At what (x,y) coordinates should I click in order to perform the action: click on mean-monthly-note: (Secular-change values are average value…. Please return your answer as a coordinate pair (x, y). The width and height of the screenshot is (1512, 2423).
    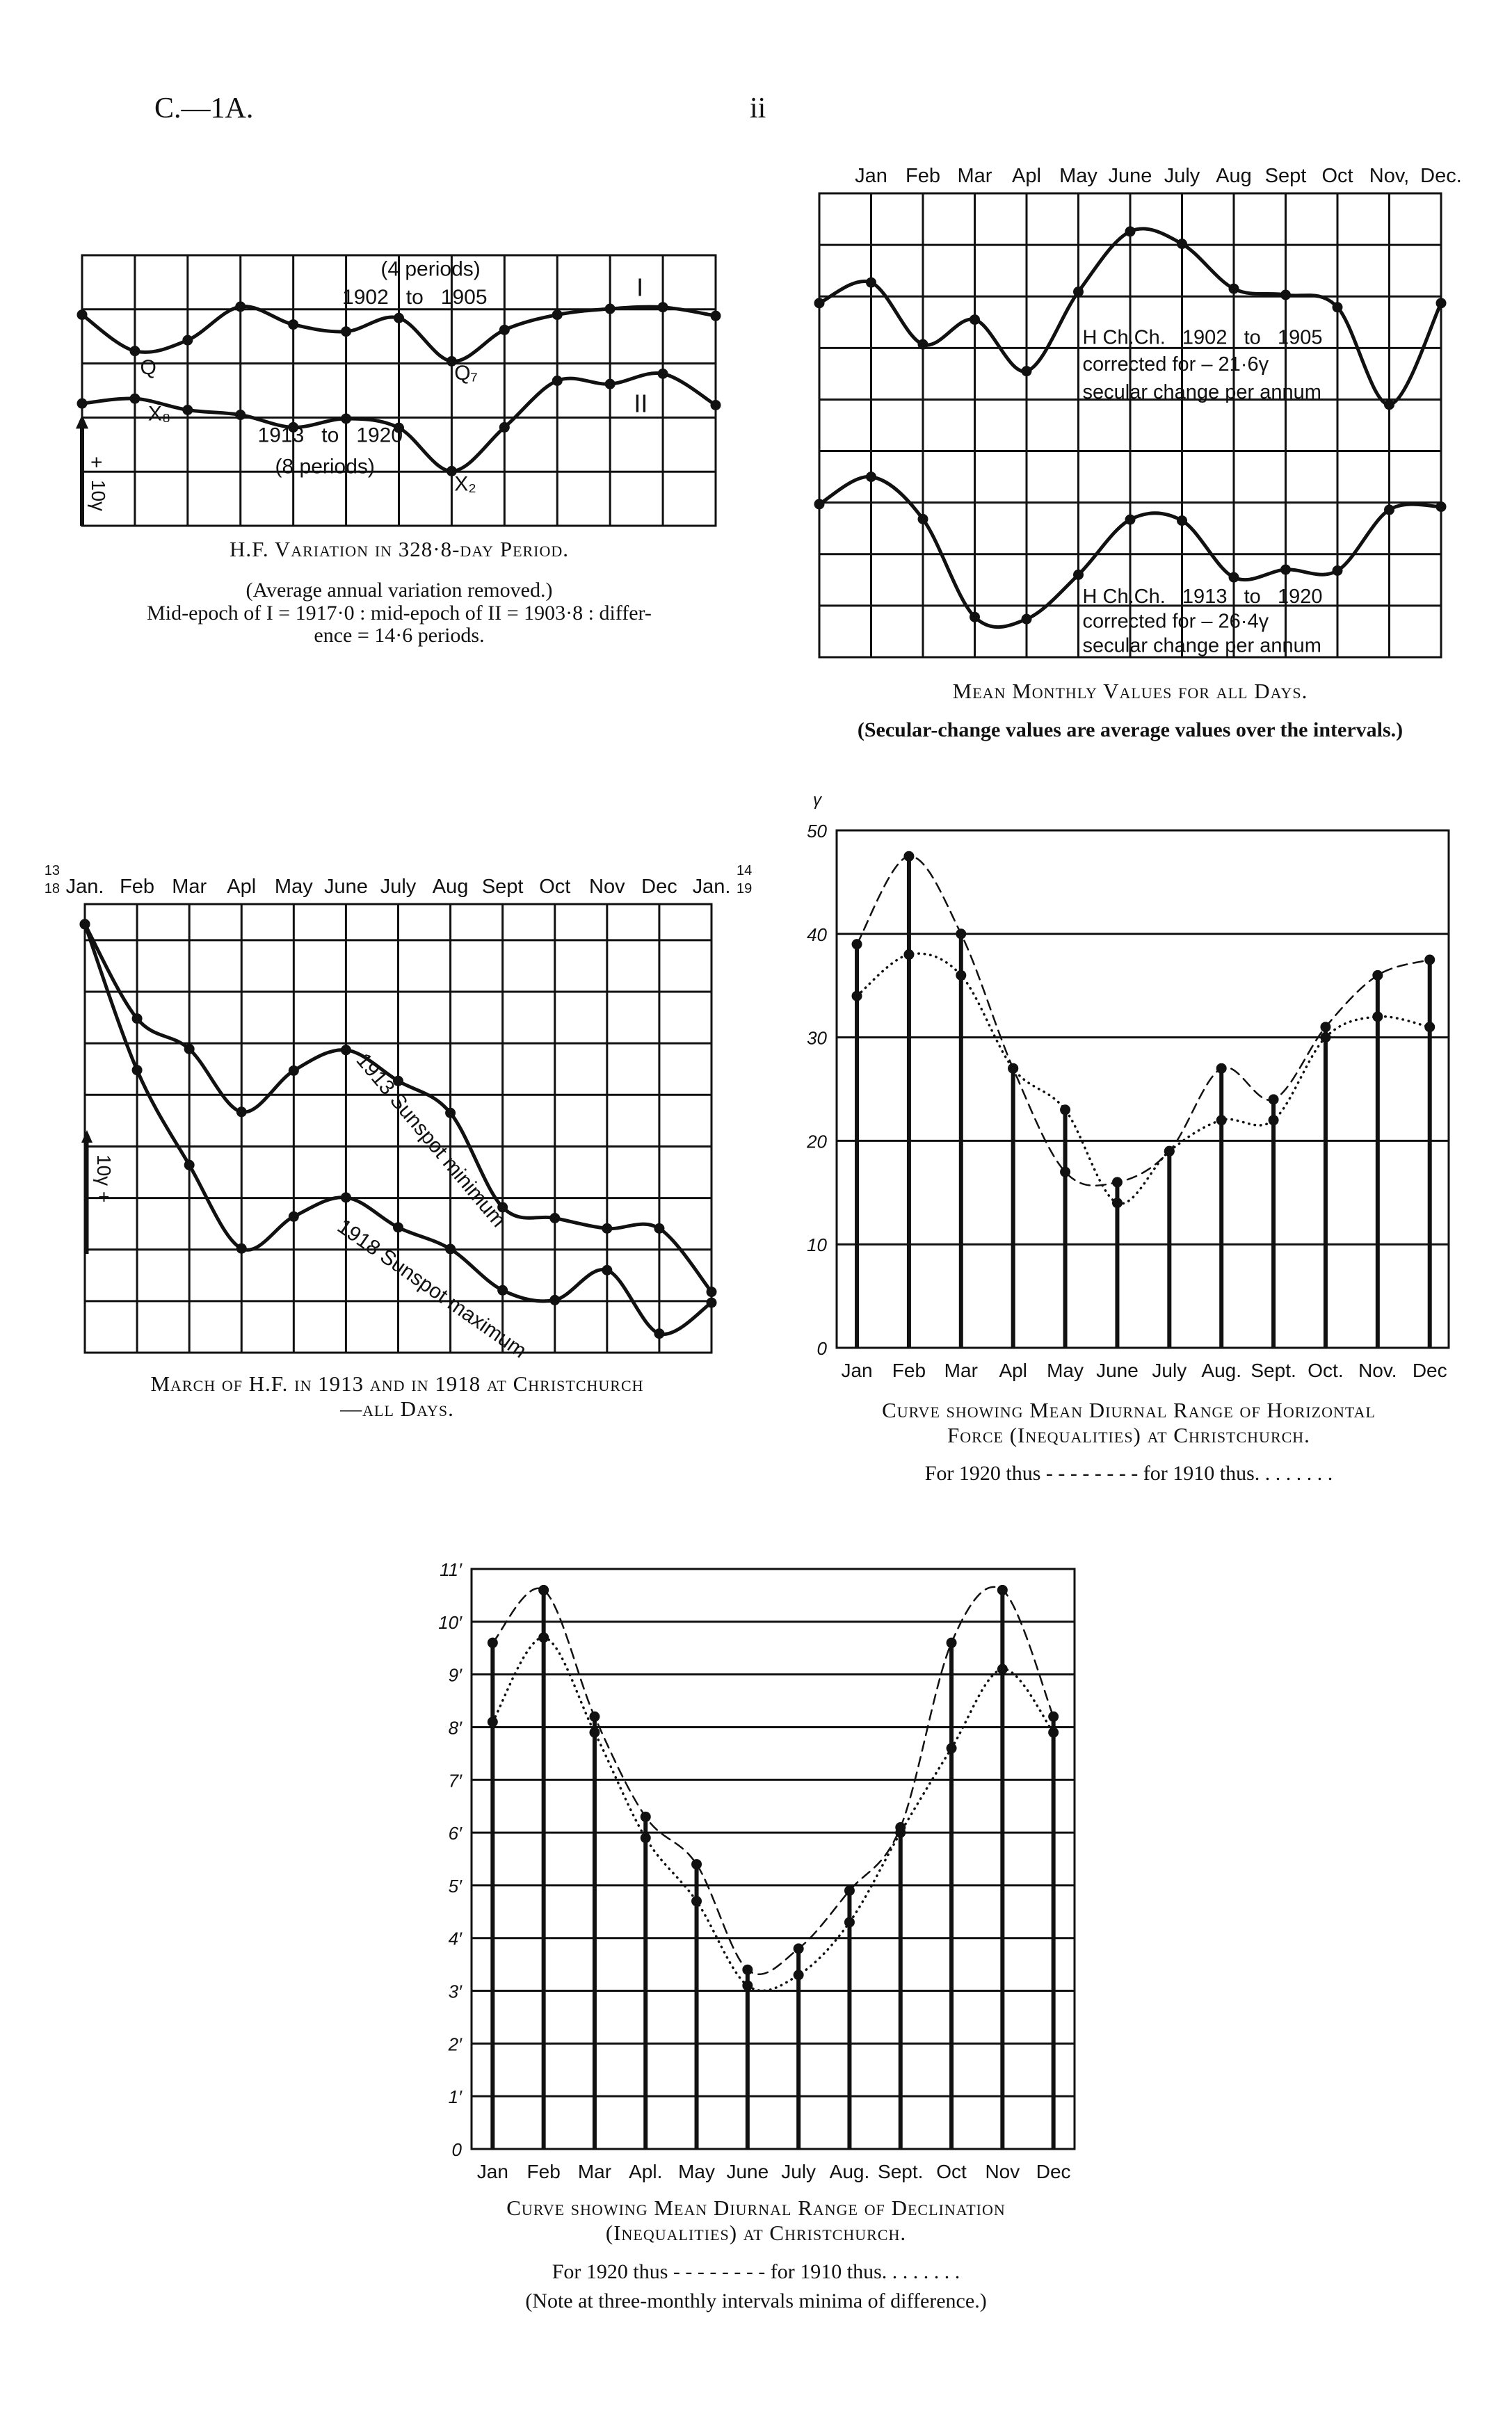
    Looking at the image, I should click on (1130, 729).